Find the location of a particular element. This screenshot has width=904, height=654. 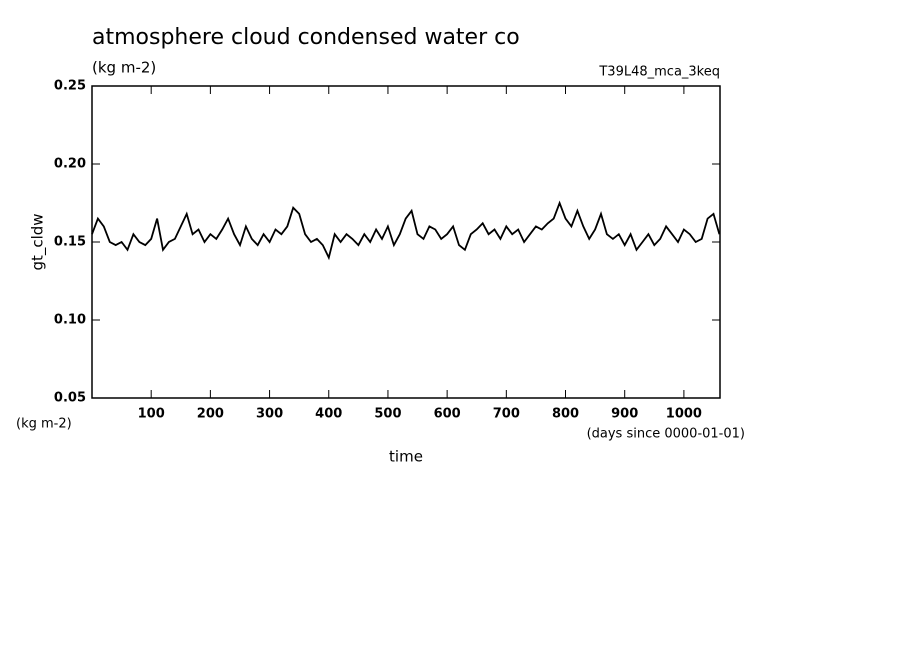

chart-subtitle: (kg m-2) is located at coordinates (124, 68).